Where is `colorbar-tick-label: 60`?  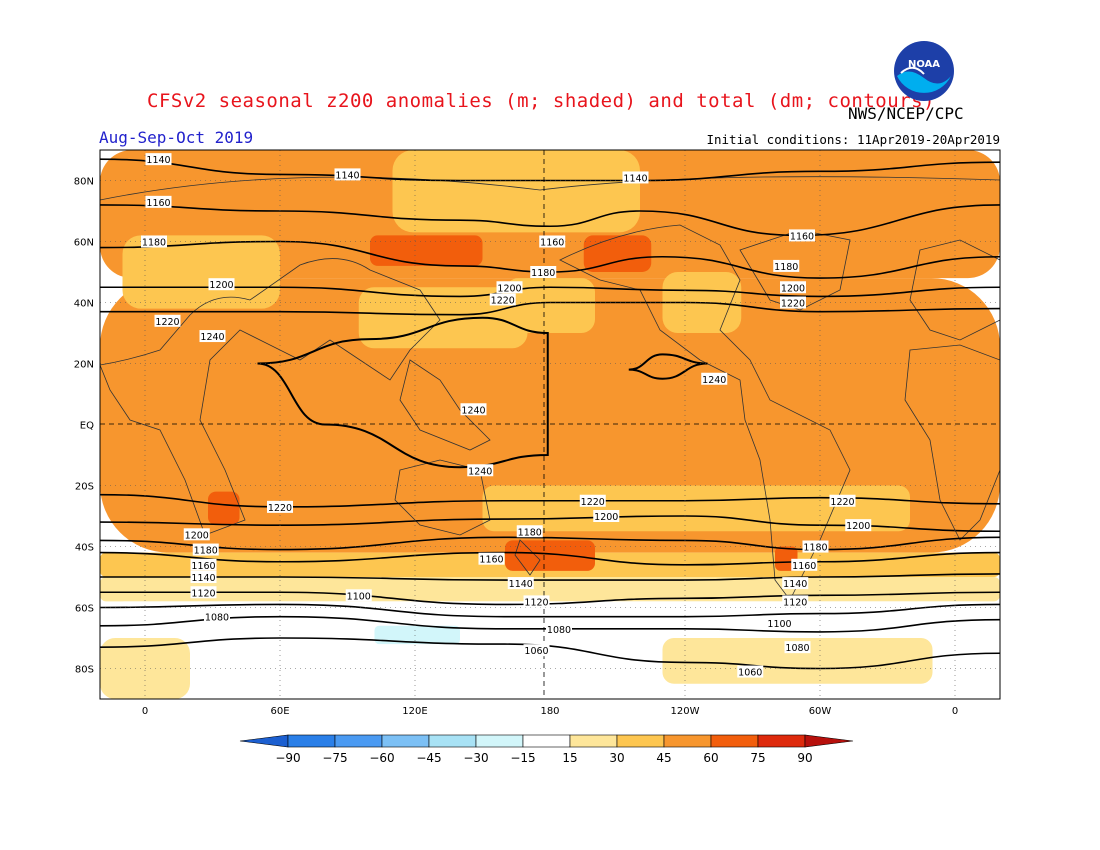 colorbar-tick-label: 60 is located at coordinates (710, 758).